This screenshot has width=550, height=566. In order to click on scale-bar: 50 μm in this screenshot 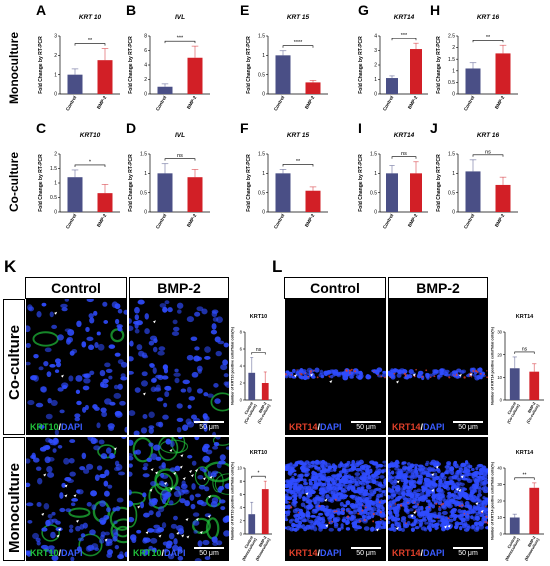, I will do `click(209, 426)`.